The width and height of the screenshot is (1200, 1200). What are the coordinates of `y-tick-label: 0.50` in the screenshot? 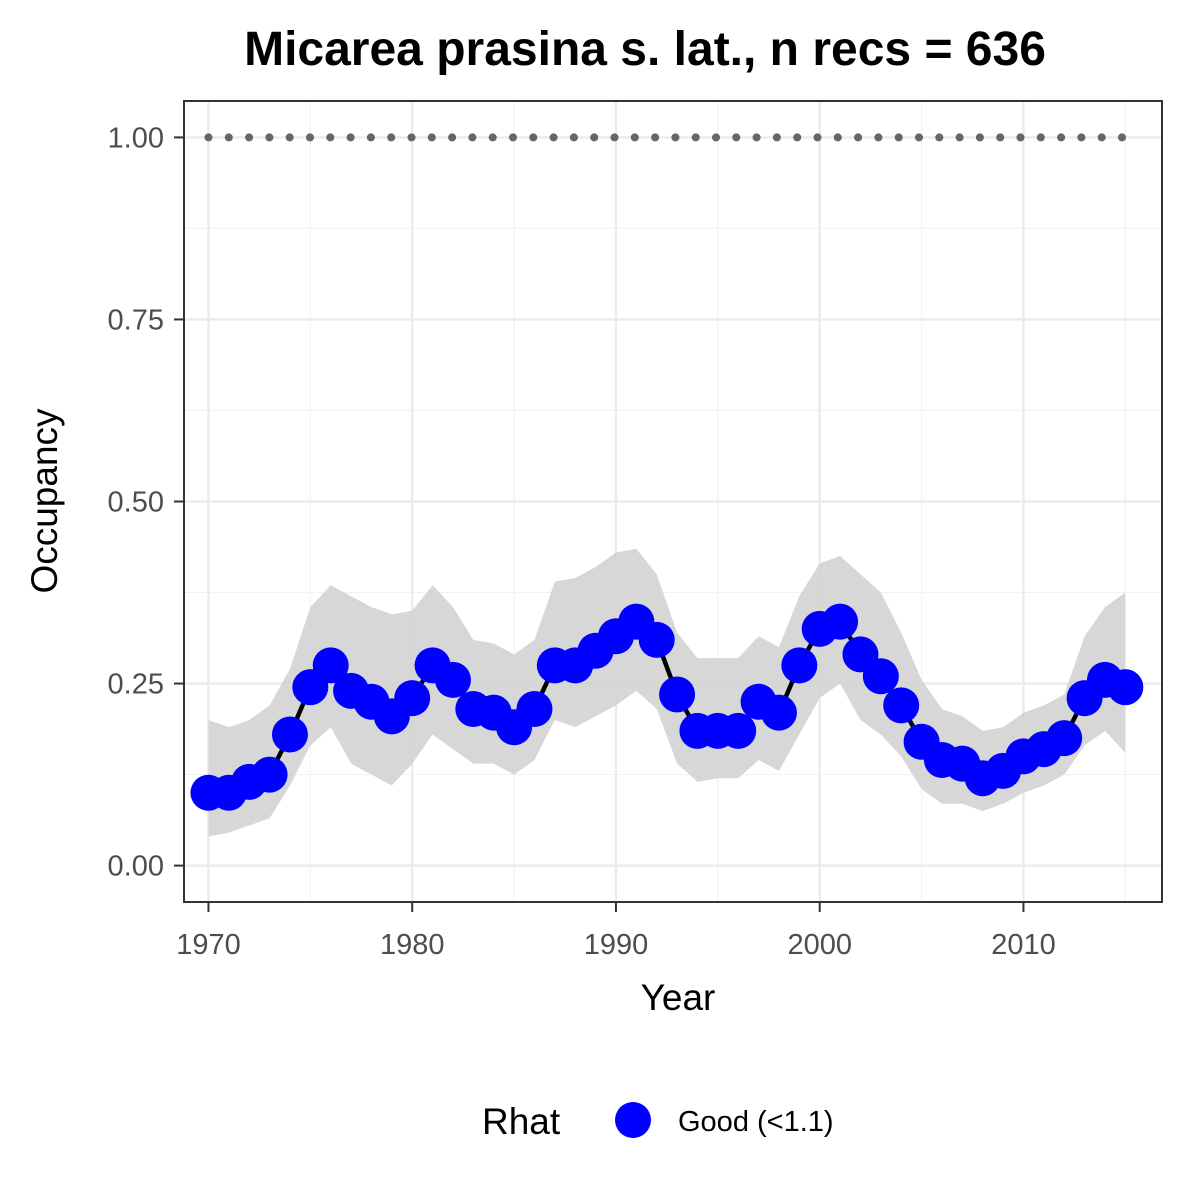 It's located at (136, 503).